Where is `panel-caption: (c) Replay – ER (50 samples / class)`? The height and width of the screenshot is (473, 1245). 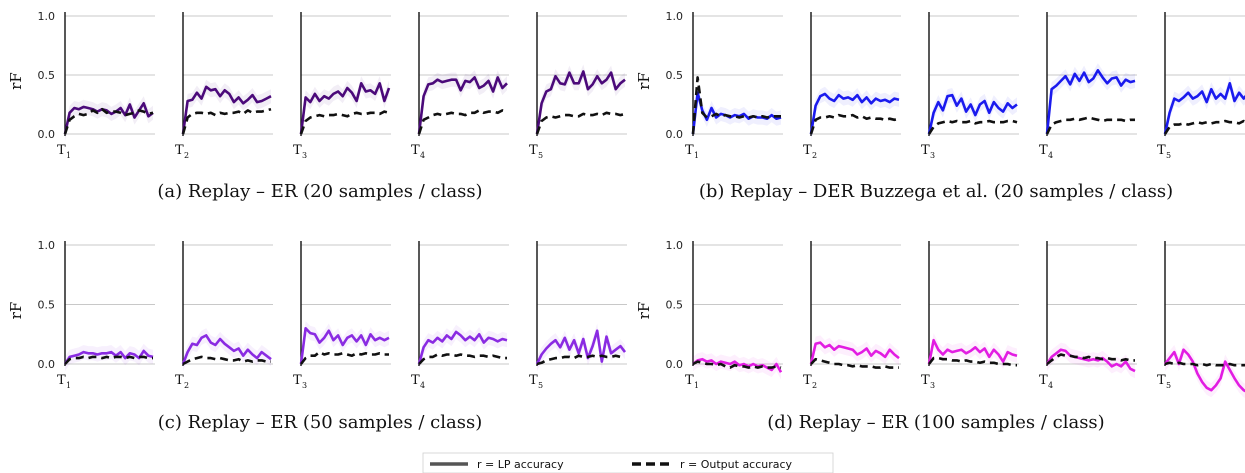
panel-caption: (c) Replay – ER (50 samples / class) is located at coordinates (320, 422).